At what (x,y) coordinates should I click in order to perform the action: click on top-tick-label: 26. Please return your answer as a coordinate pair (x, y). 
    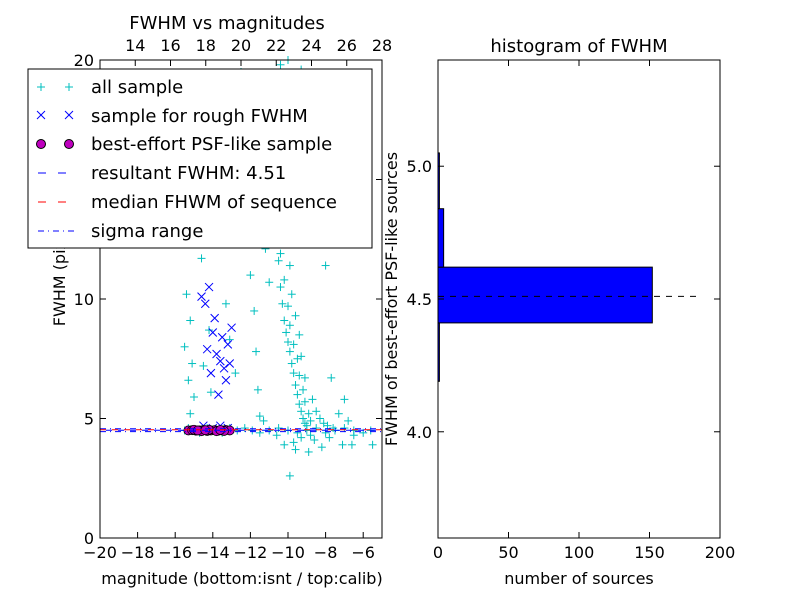
    Looking at the image, I should click on (347, 45).